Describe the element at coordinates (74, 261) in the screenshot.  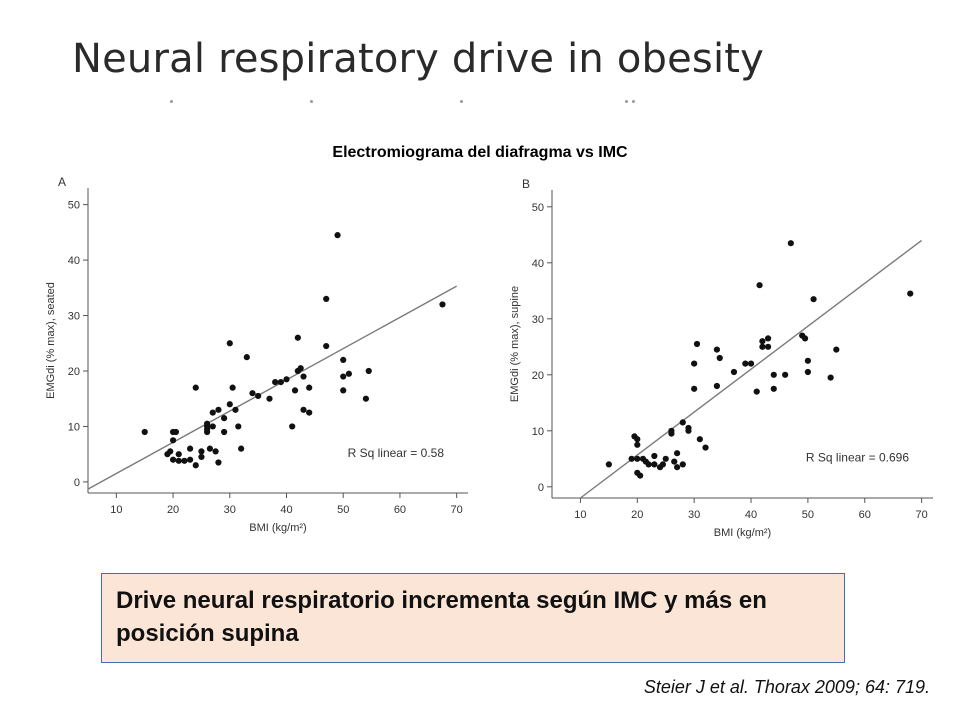
I see `y-tick-label: 40` at that location.